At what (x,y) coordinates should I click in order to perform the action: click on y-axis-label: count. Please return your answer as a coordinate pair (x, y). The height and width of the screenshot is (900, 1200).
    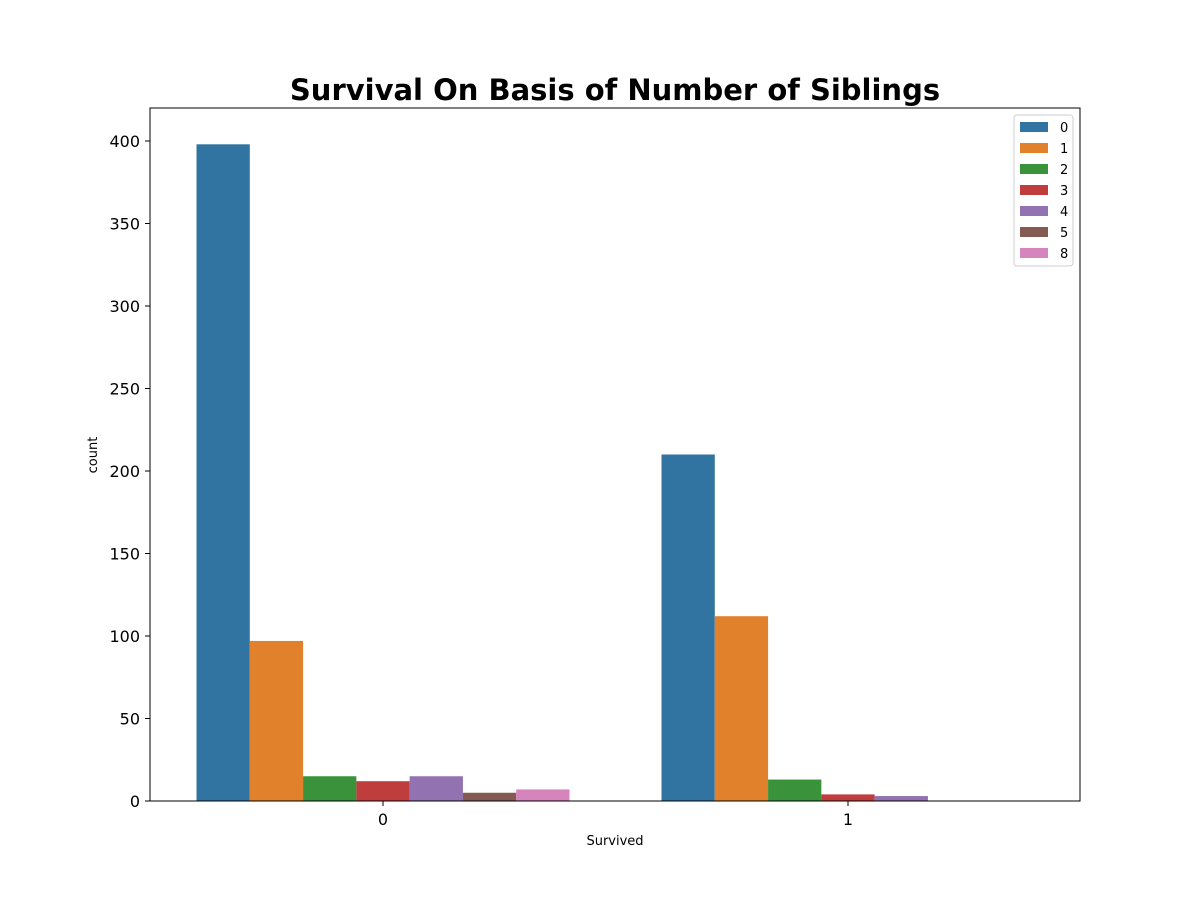
    Looking at the image, I should click on (93, 455).